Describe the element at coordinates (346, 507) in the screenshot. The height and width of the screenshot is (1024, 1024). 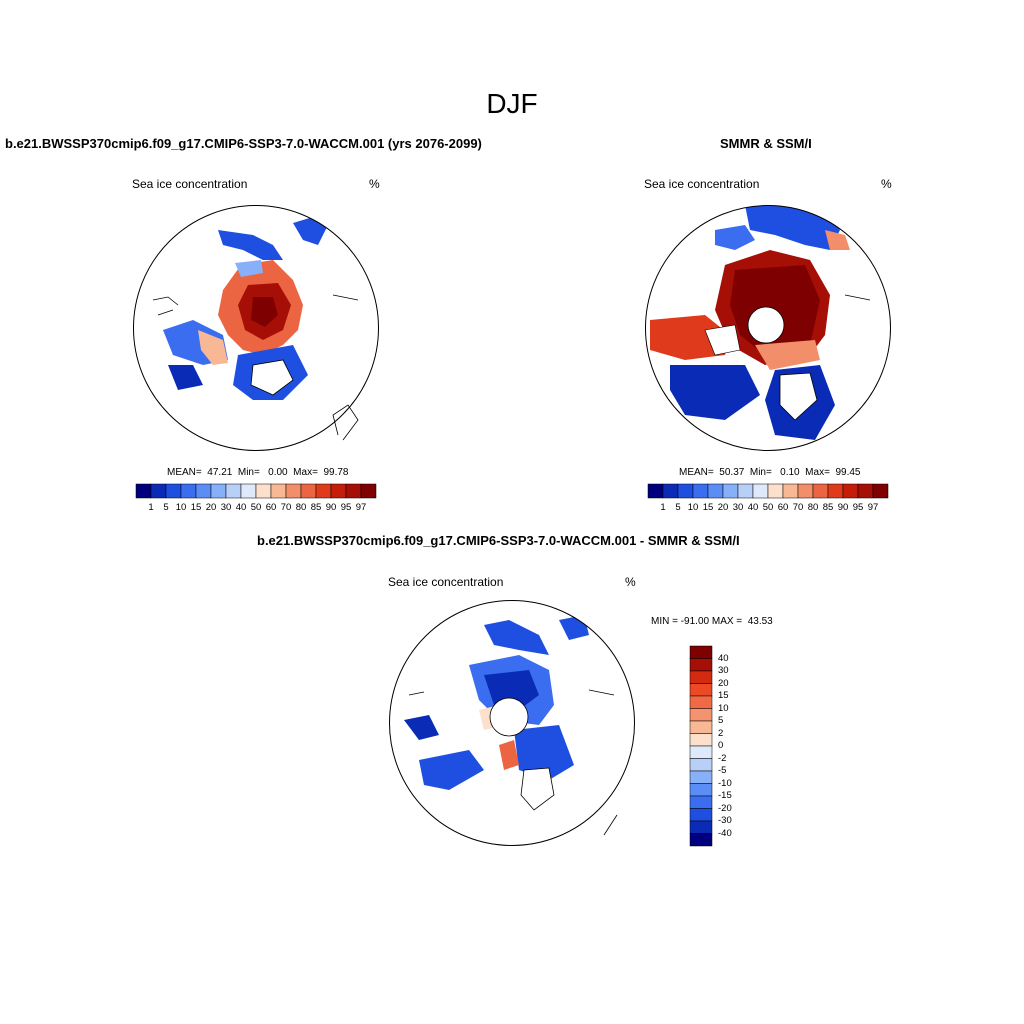
I see `model-colorbar-tick-label: 95` at that location.